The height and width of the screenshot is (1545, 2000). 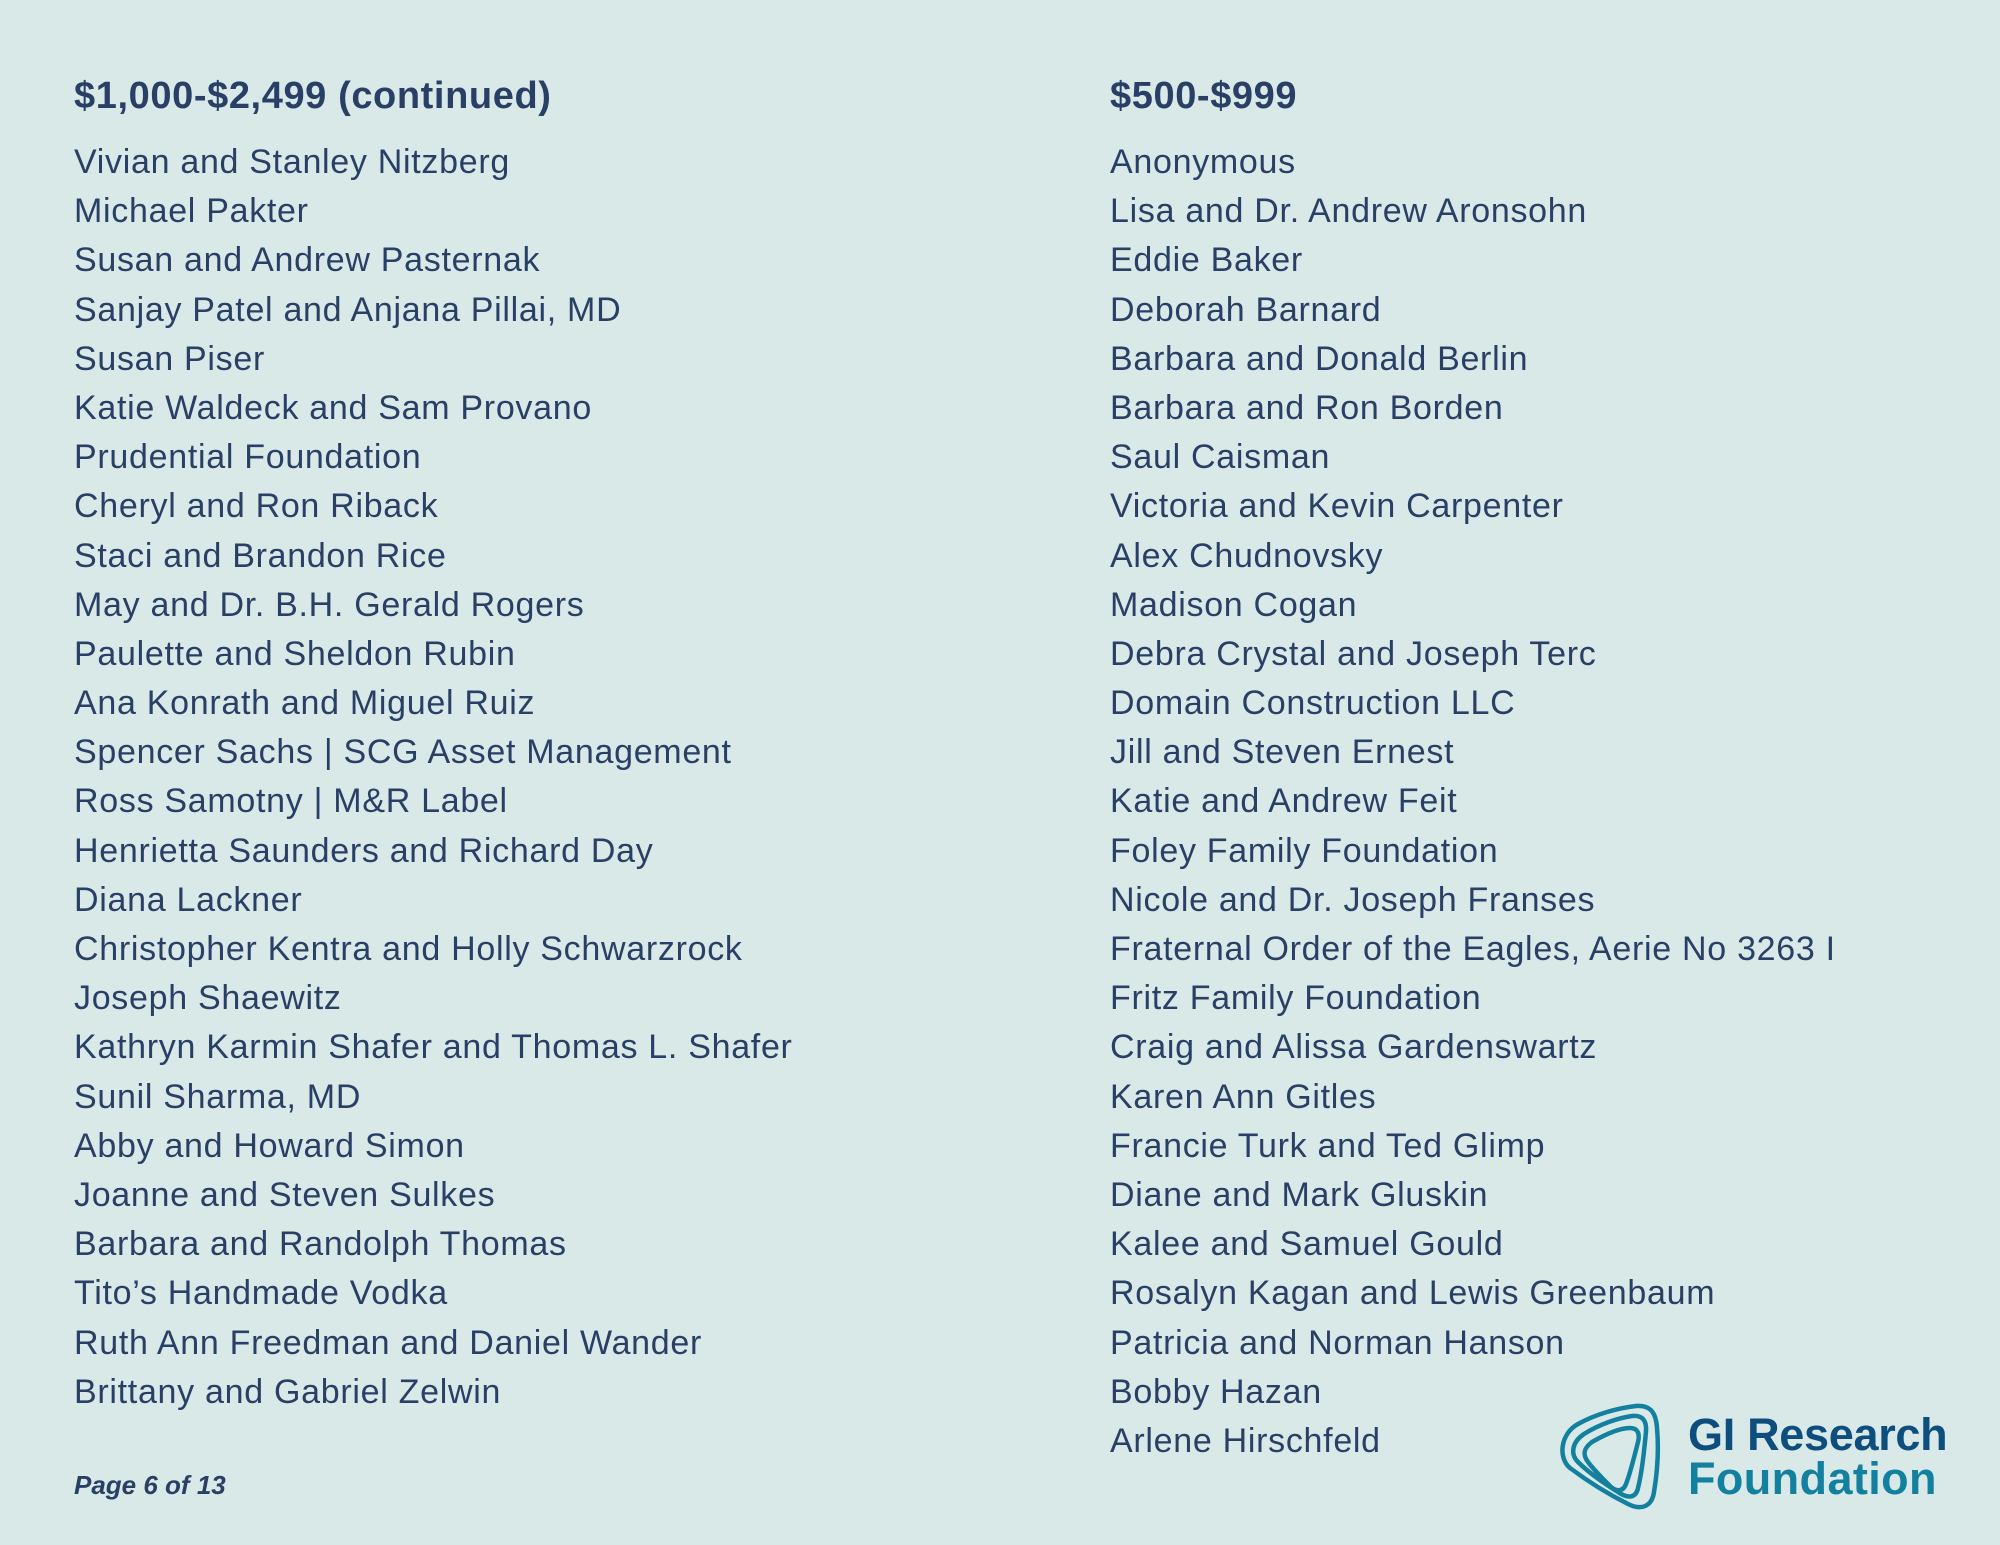 What do you see at coordinates (333, 407) in the screenshot?
I see `donor-name: Katie Waldeck and Sam Provano` at bounding box center [333, 407].